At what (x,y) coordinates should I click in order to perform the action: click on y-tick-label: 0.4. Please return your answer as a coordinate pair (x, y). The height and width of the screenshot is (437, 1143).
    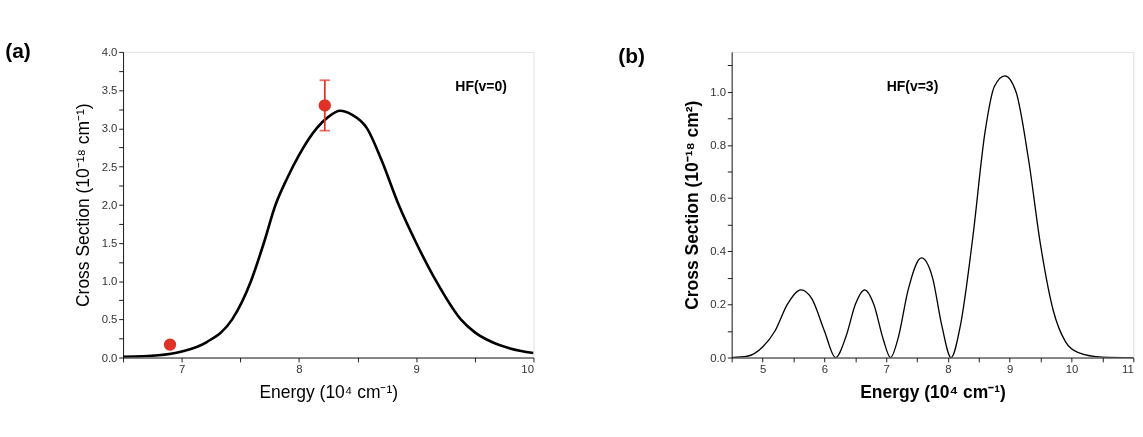
    Looking at the image, I should click on (718, 251).